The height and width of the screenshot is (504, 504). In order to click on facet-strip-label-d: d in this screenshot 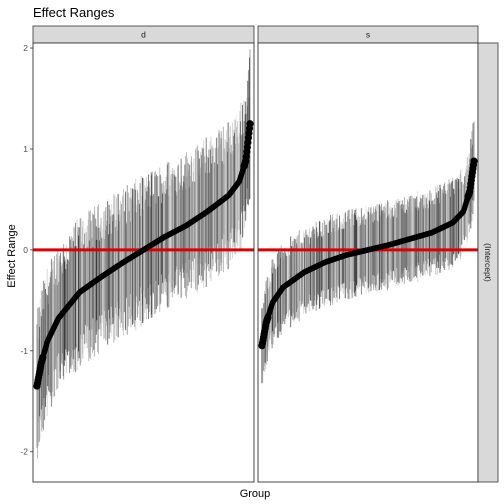, I will do `click(143, 35)`.